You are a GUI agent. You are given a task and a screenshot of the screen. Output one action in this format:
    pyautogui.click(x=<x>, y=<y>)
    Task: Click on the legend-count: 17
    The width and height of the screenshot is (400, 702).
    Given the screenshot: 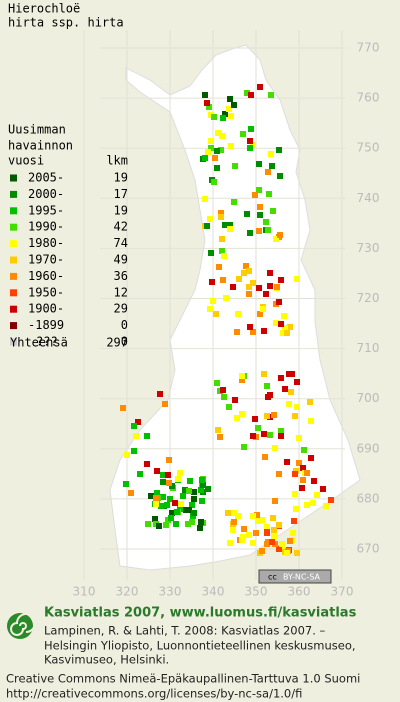 What is the action you would take?
    pyautogui.click(x=121, y=194)
    